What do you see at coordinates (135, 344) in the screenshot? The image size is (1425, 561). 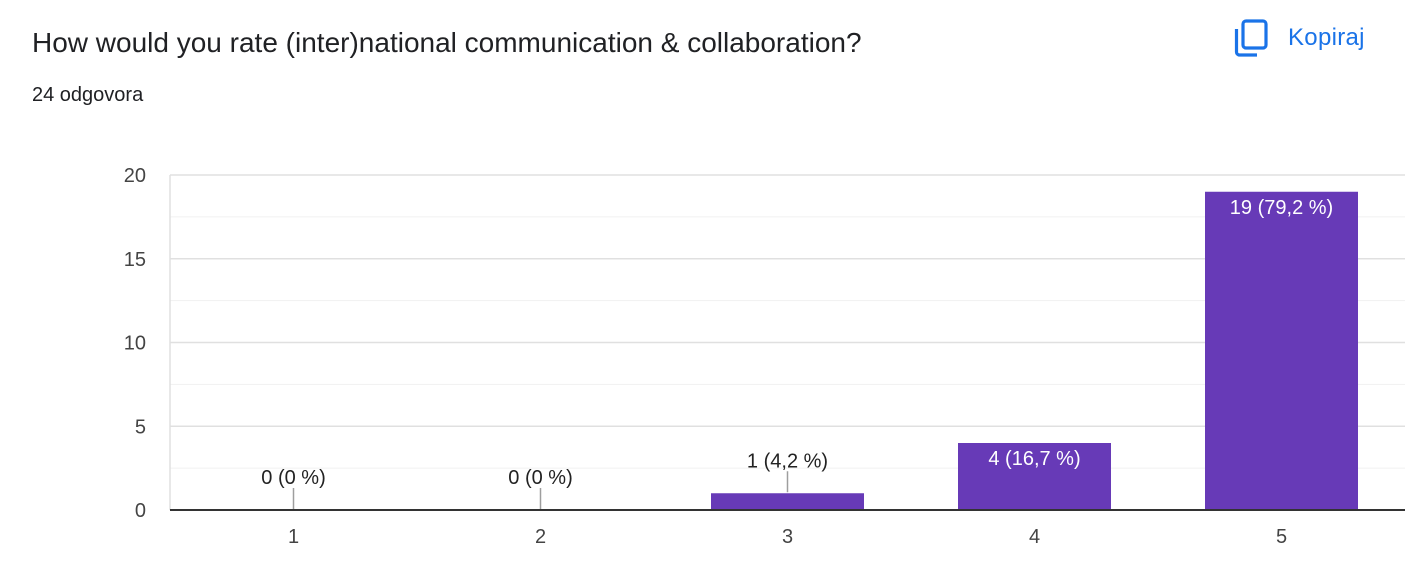 I see `y-tick-label: 10` at bounding box center [135, 344].